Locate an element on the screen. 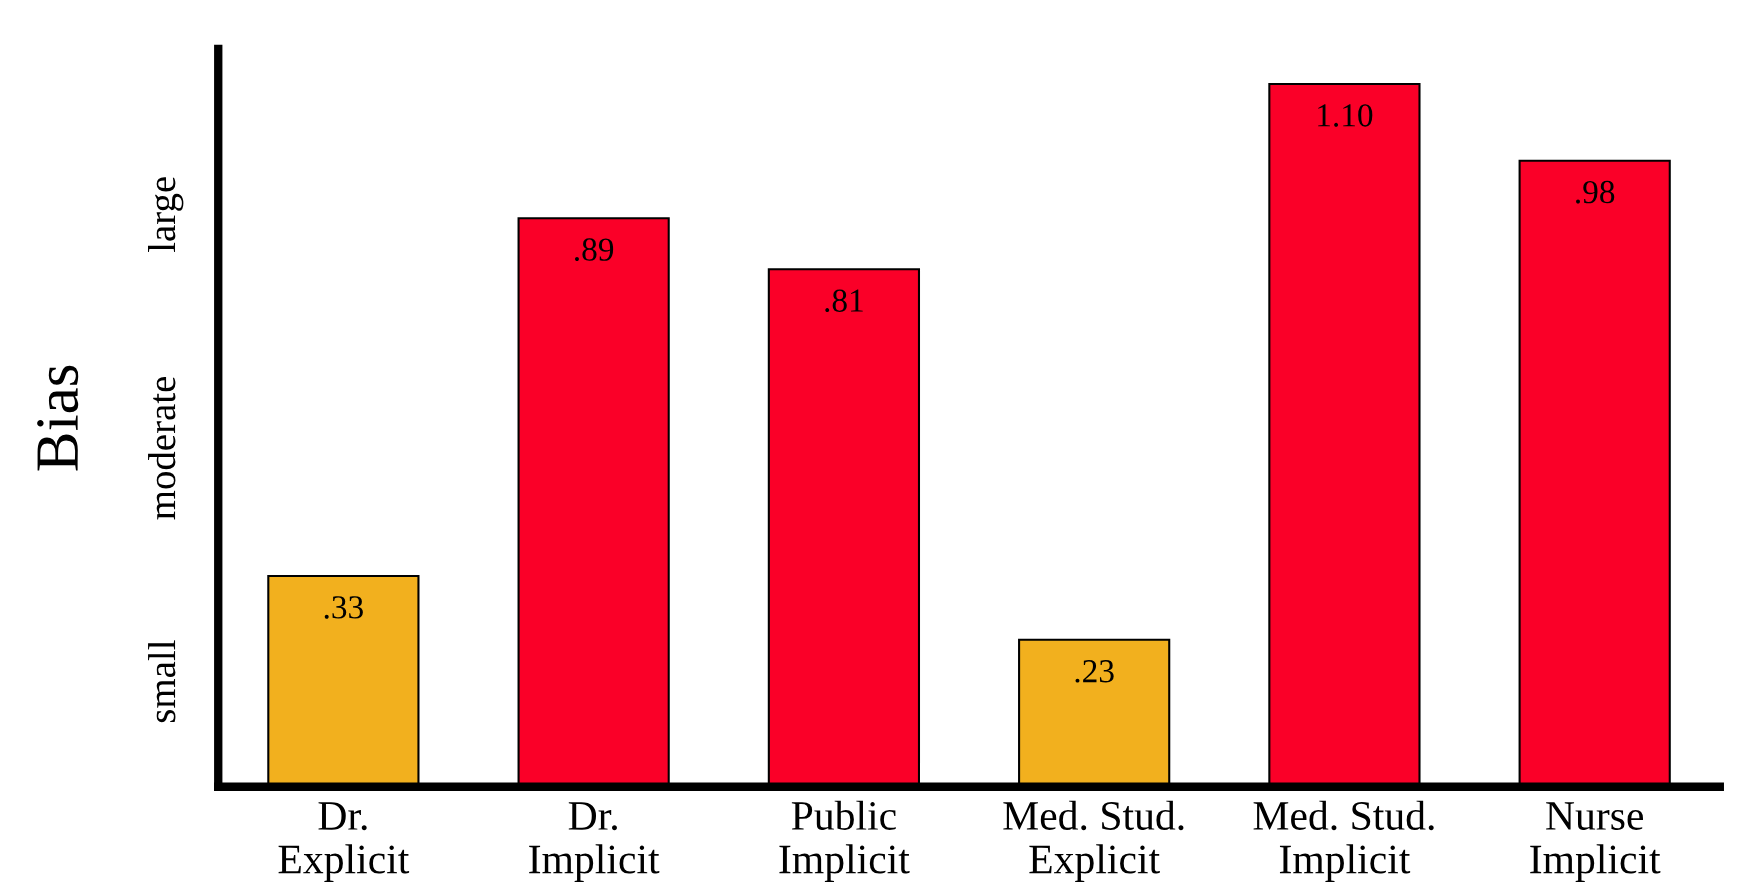 The image size is (1746, 889). x-tick-label: Dr. Implicit is located at coordinates (594, 842).